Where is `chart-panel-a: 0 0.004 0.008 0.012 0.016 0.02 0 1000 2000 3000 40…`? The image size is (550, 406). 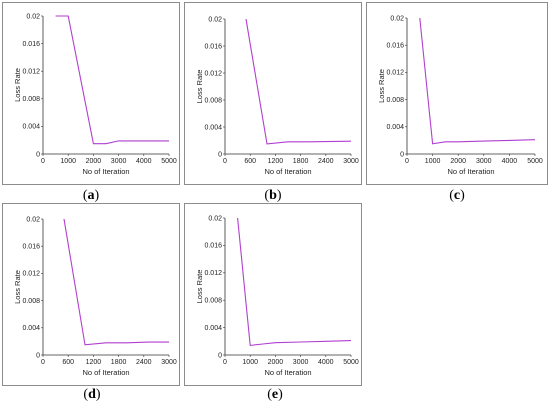 chart-panel-a: 0 0.004 0.008 0.012 0.016 0.02 0 1000 2000 3000 40… is located at coordinates (91, 93).